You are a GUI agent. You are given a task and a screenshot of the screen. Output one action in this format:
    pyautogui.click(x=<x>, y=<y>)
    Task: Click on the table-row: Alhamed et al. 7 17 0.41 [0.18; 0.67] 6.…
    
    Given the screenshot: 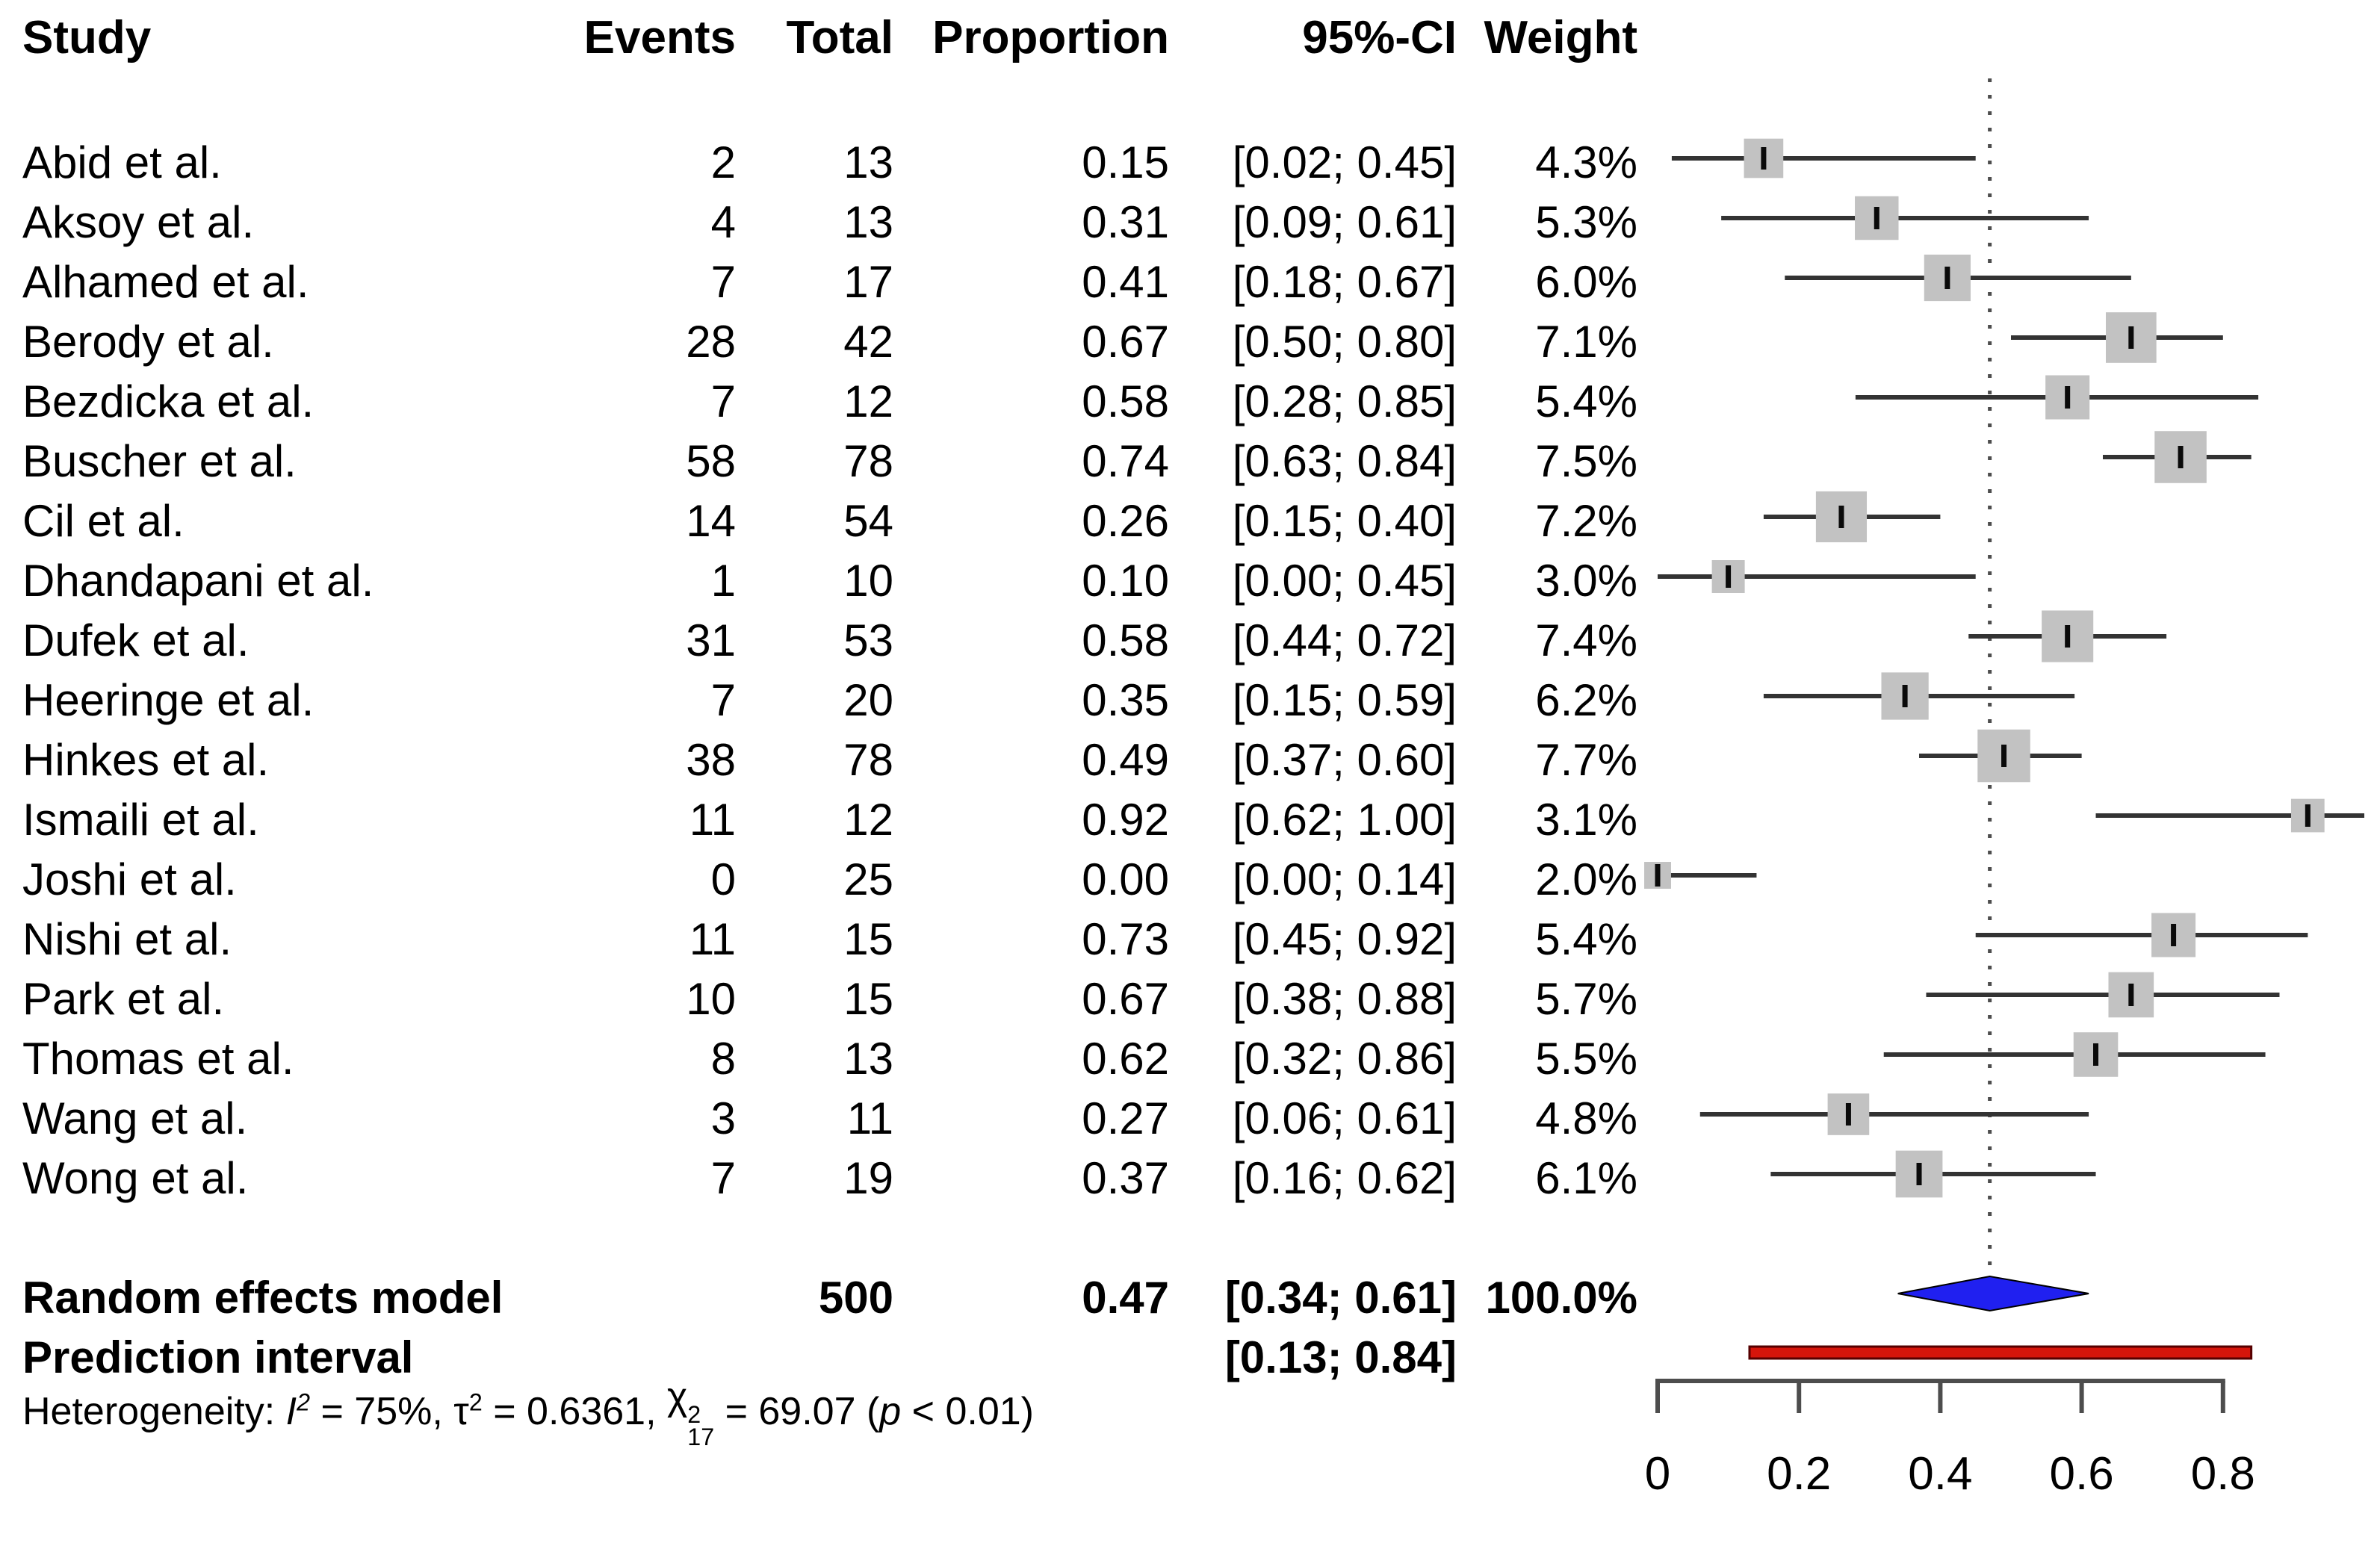 What is the action you would take?
    pyautogui.click(x=825, y=281)
    